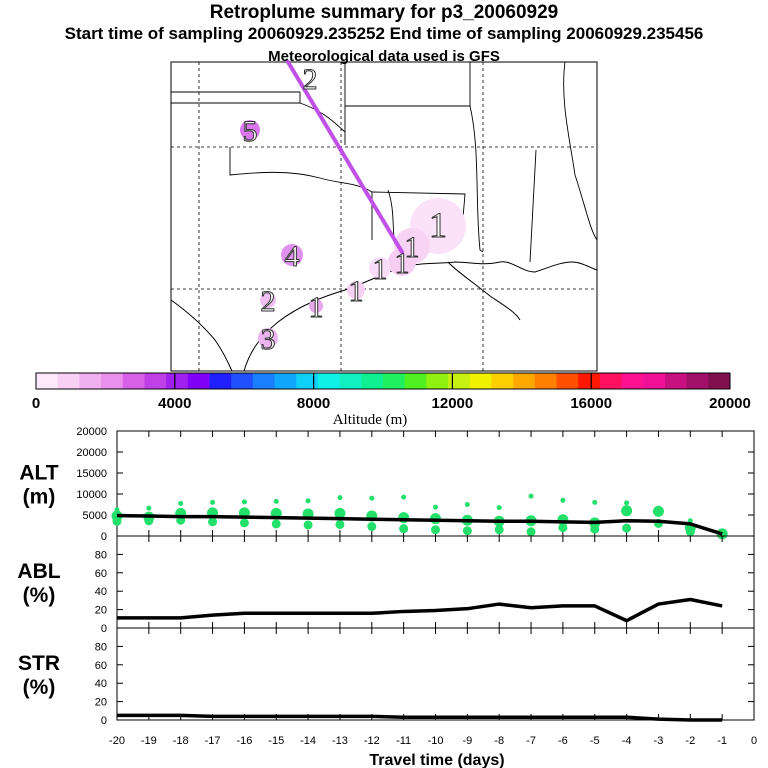 The width and height of the screenshot is (768, 768). What do you see at coordinates (386, 585) in the screenshot?
I see `panel-abl: 0 20 40 60 80 ABL(%)` at bounding box center [386, 585].